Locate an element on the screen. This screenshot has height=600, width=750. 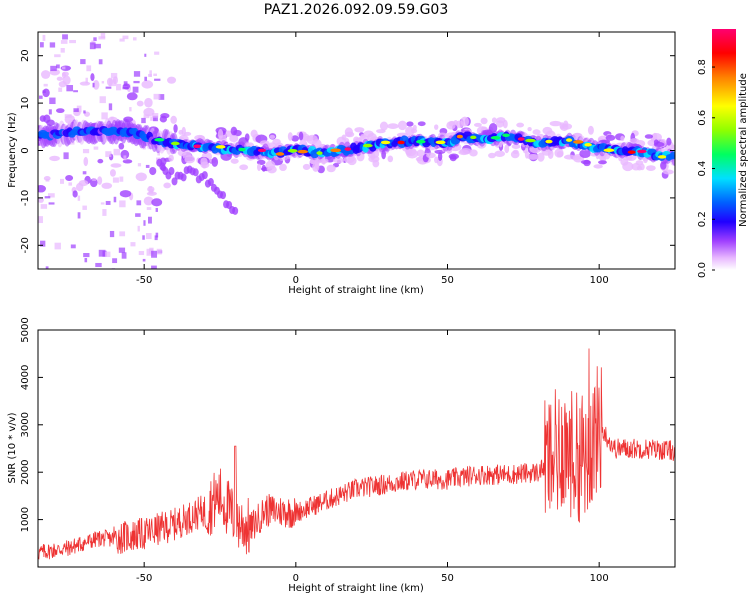
spectrogram-x-tick-label: -50 is located at coordinates (144, 280).